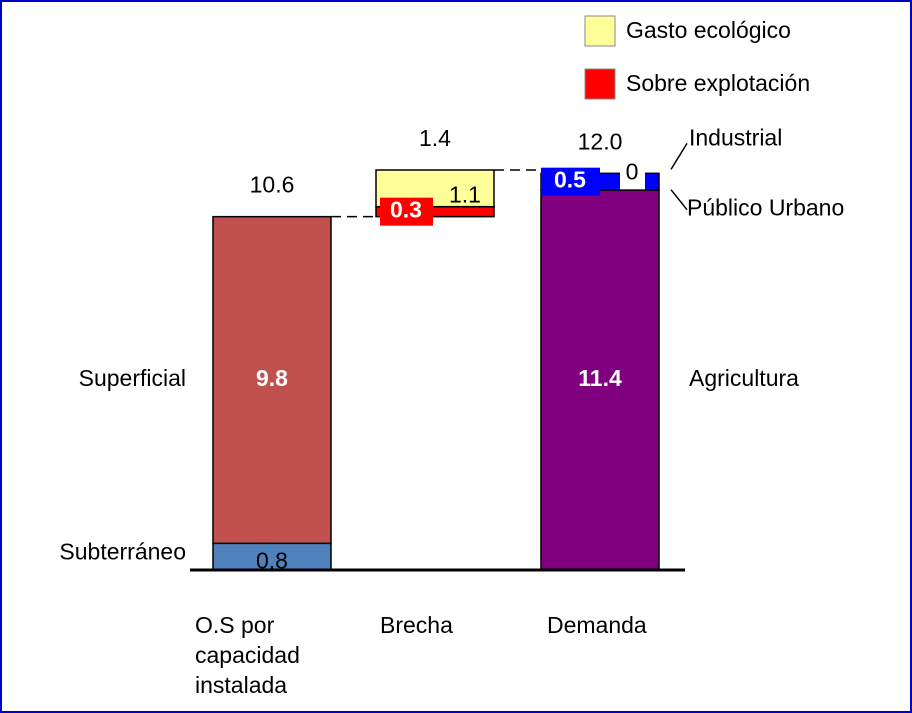 Image resolution: width=912 pixels, height=713 pixels. I want to click on total-label: 12.0, so click(600, 141).